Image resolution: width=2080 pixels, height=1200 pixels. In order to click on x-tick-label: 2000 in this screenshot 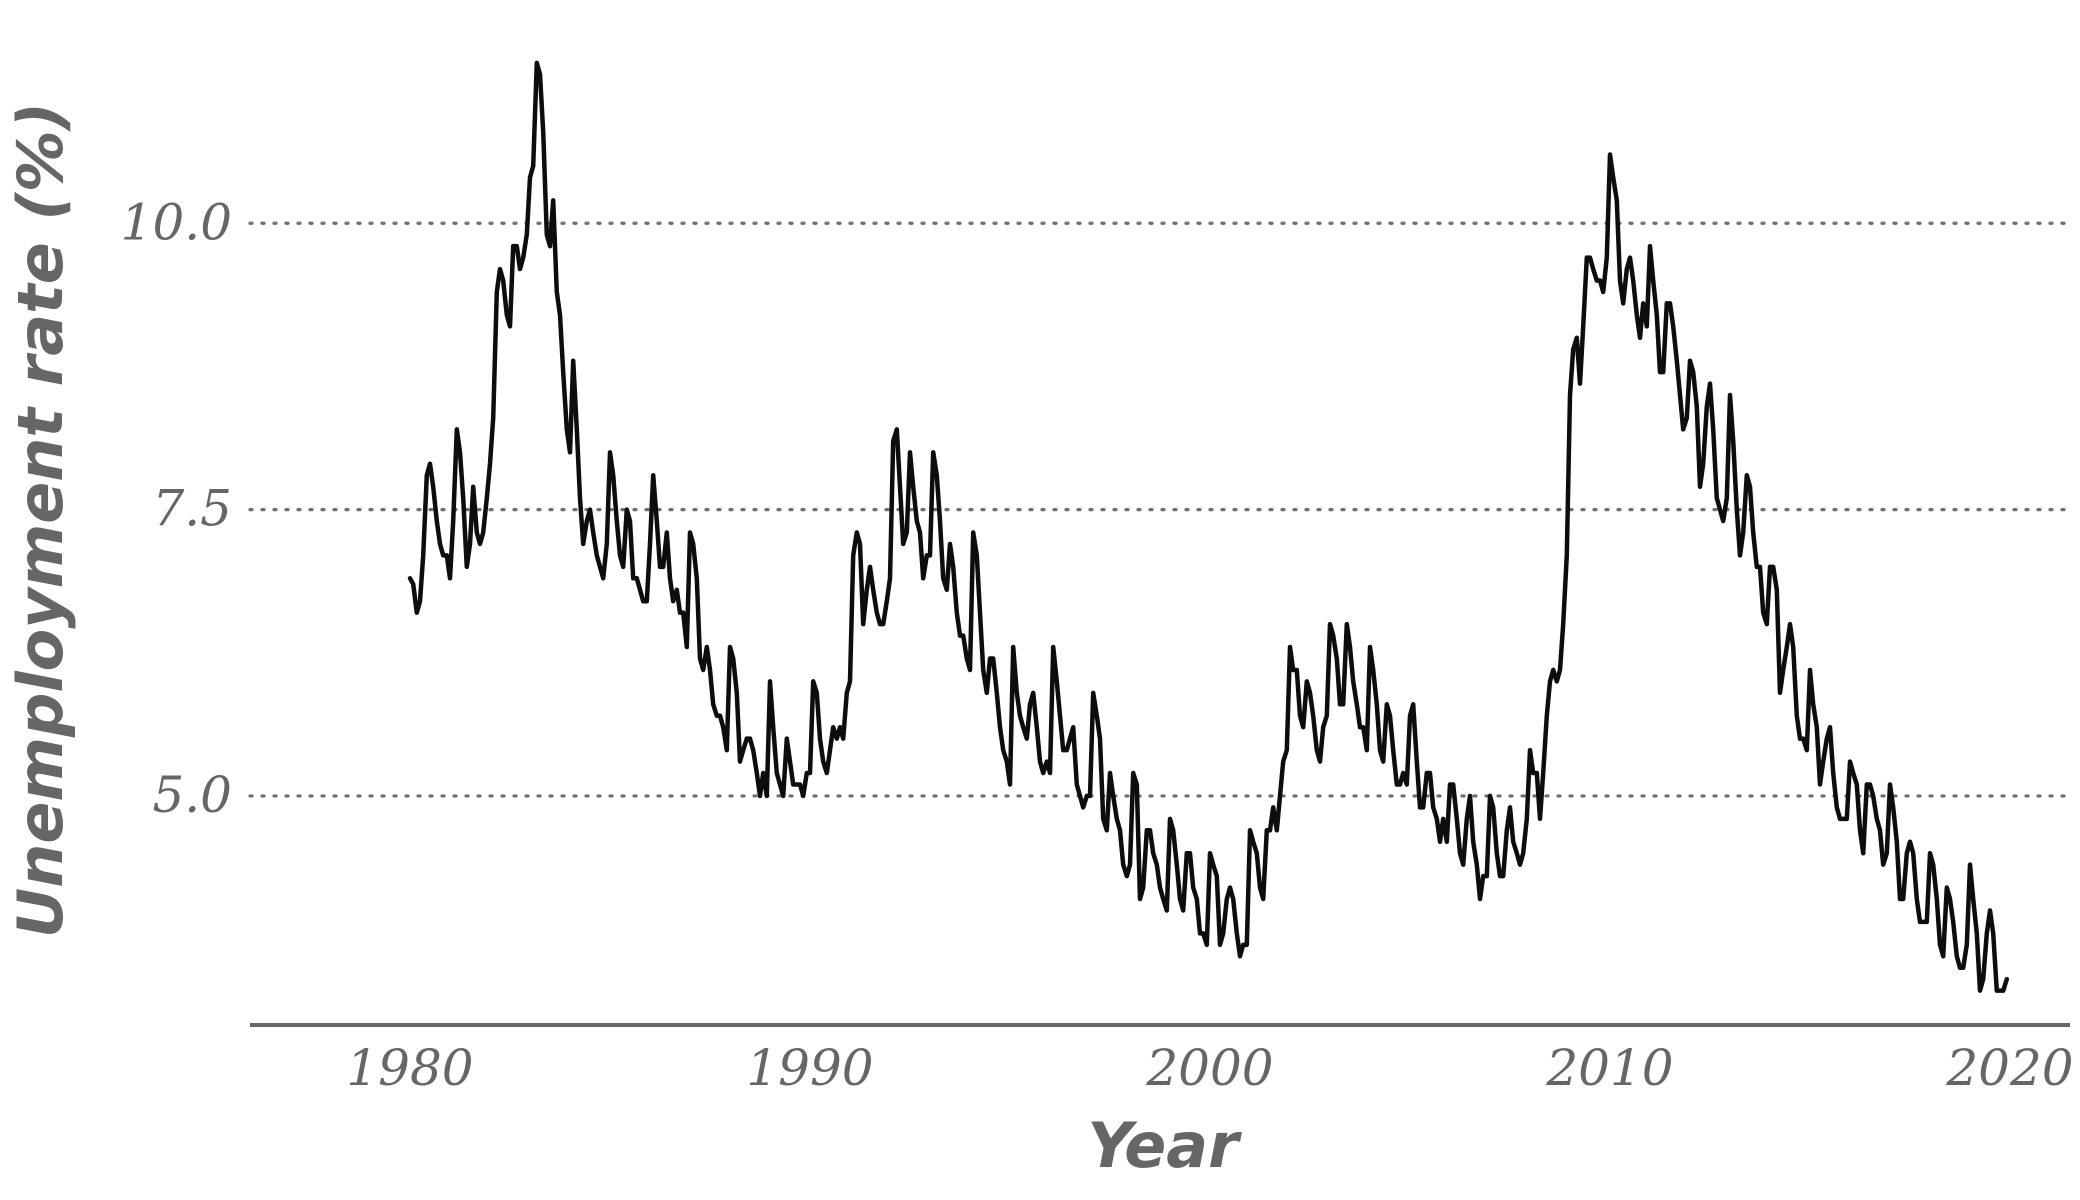, I will do `click(1209, 1068)`.